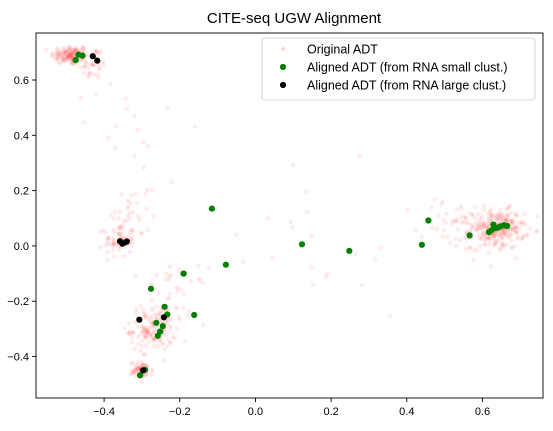 The width and height of the screenshot is (553, 431). I want to click on x-tick-label: −0.2, so click(180, 412).